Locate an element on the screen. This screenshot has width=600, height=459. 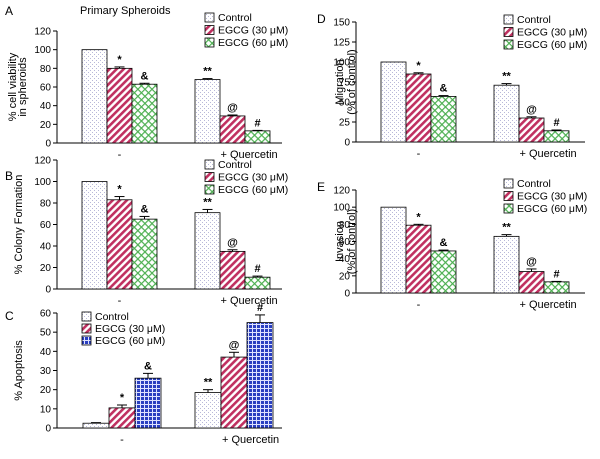
y-tick-label: 125 is located at coordinates (341, 43).